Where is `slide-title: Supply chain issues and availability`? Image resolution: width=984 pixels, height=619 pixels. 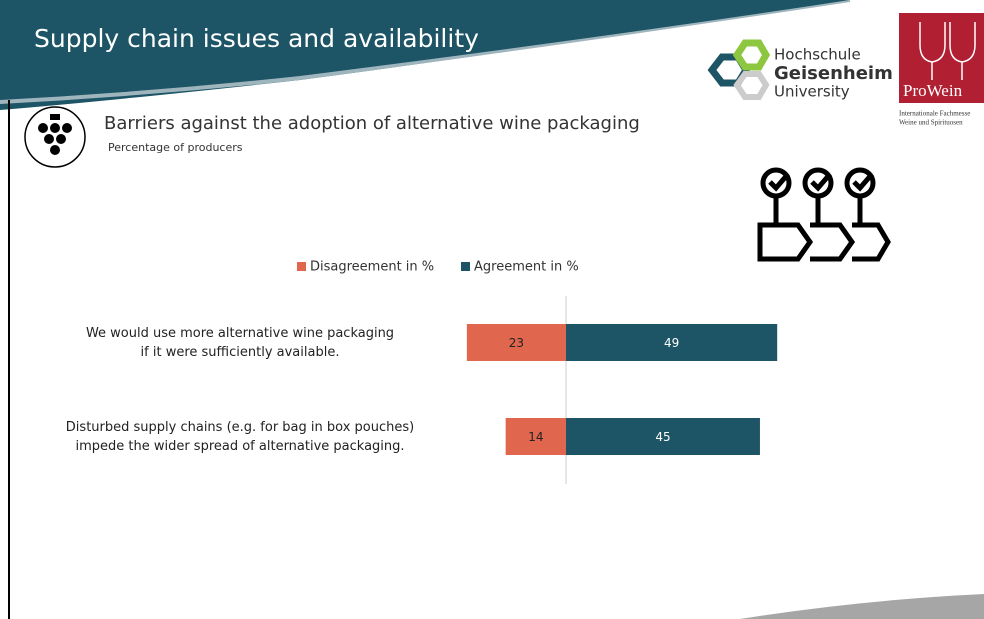
slide-title: Supply chain issues and availability is located at coordinates (256, 38).